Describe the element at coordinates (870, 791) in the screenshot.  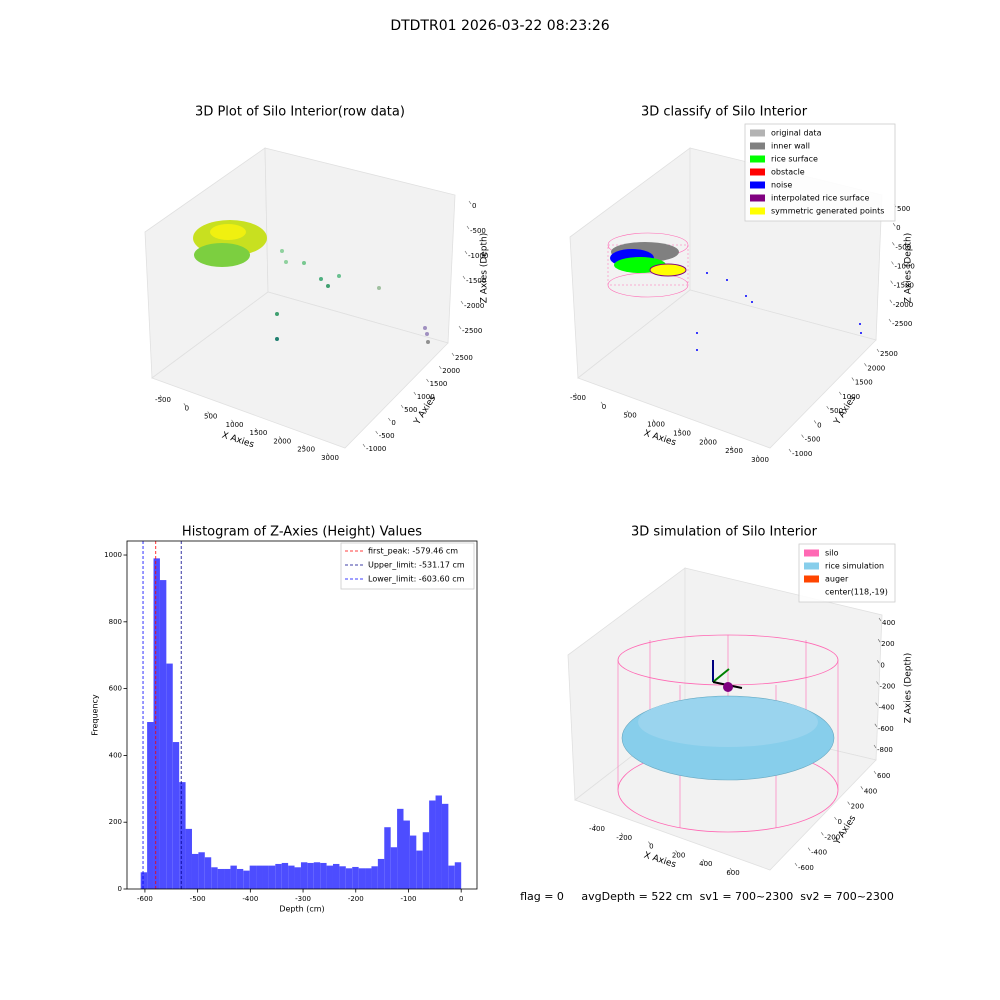
I see `yticks-tick-label: 400` at that location.